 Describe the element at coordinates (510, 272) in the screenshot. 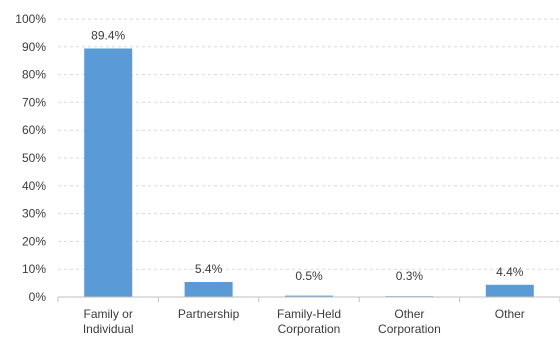

I see `data-label: 4.4%` at that location.